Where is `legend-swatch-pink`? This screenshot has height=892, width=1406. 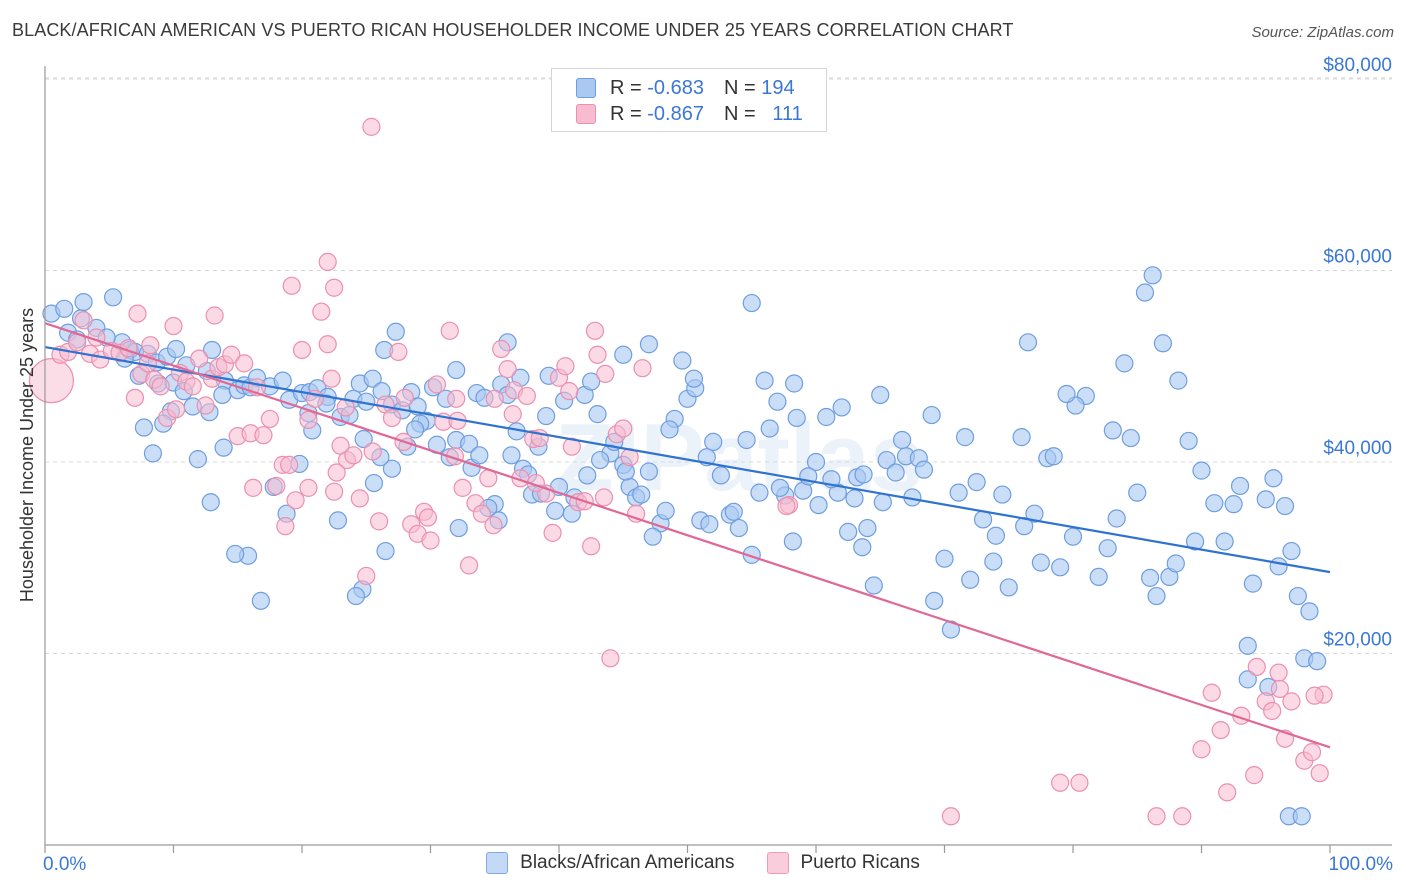
legend-swatch-pink is located at coordinates (777, 863).